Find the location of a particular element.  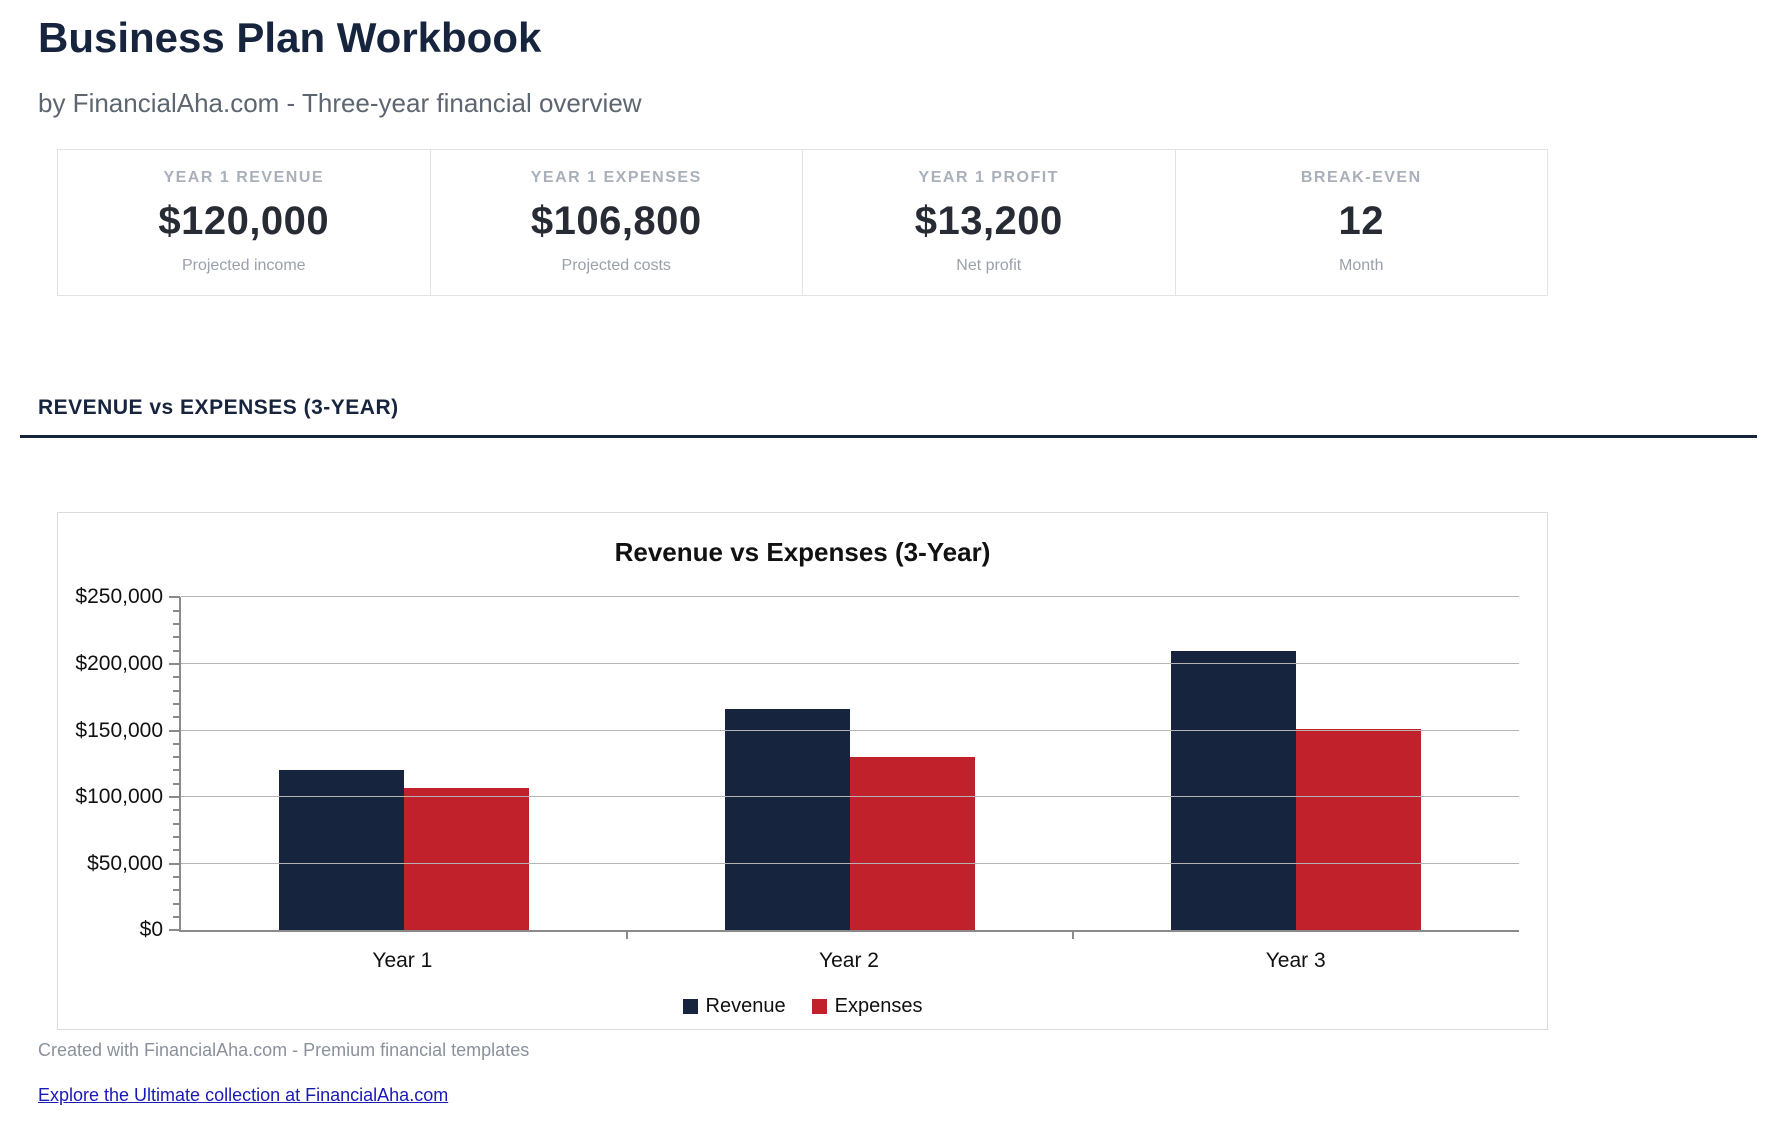

stat-value: 12 is located at coordinates (1361, 221).